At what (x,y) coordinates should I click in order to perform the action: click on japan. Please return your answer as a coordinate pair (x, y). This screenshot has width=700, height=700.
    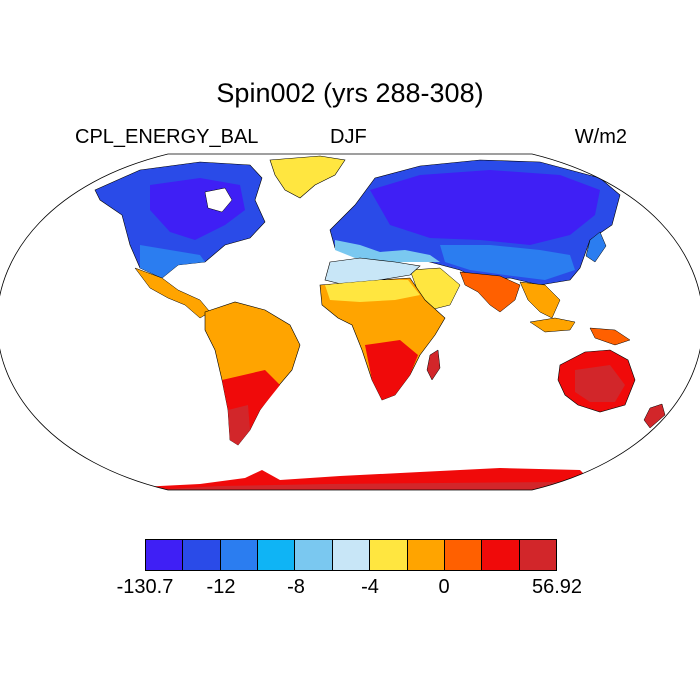
    Looking at the image, I should click on (596, 247).